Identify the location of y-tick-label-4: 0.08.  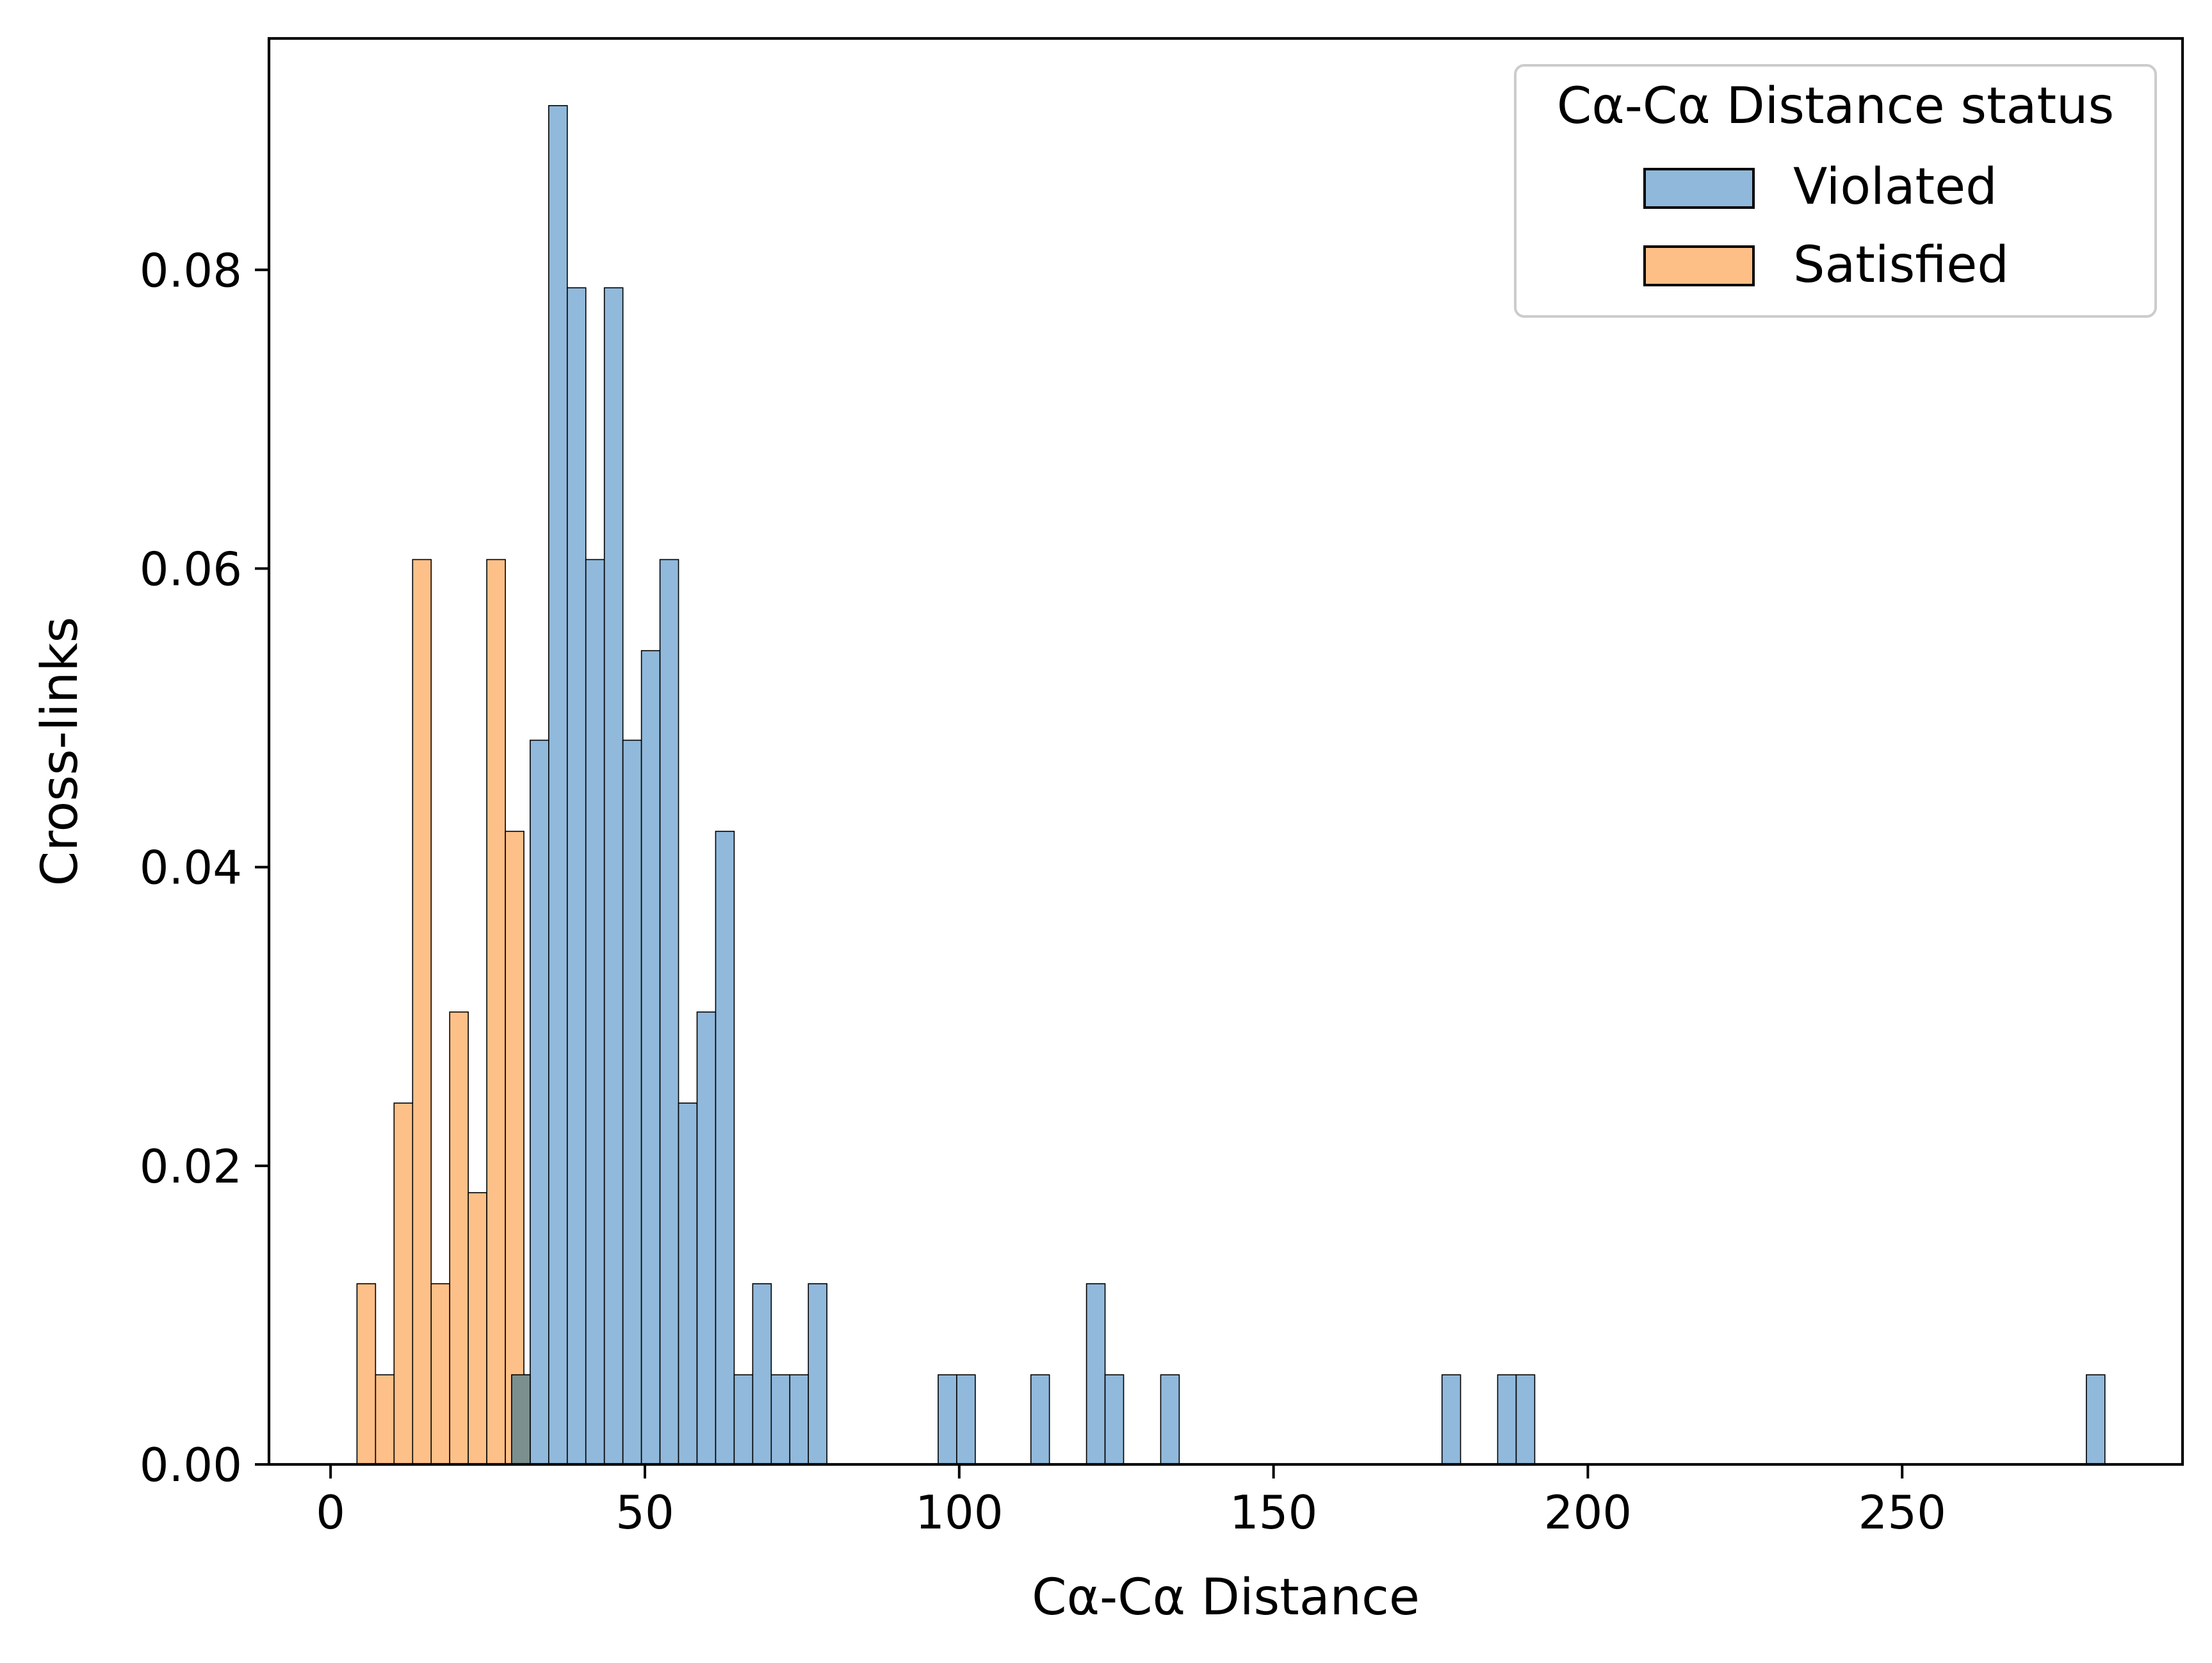
(191, 270).